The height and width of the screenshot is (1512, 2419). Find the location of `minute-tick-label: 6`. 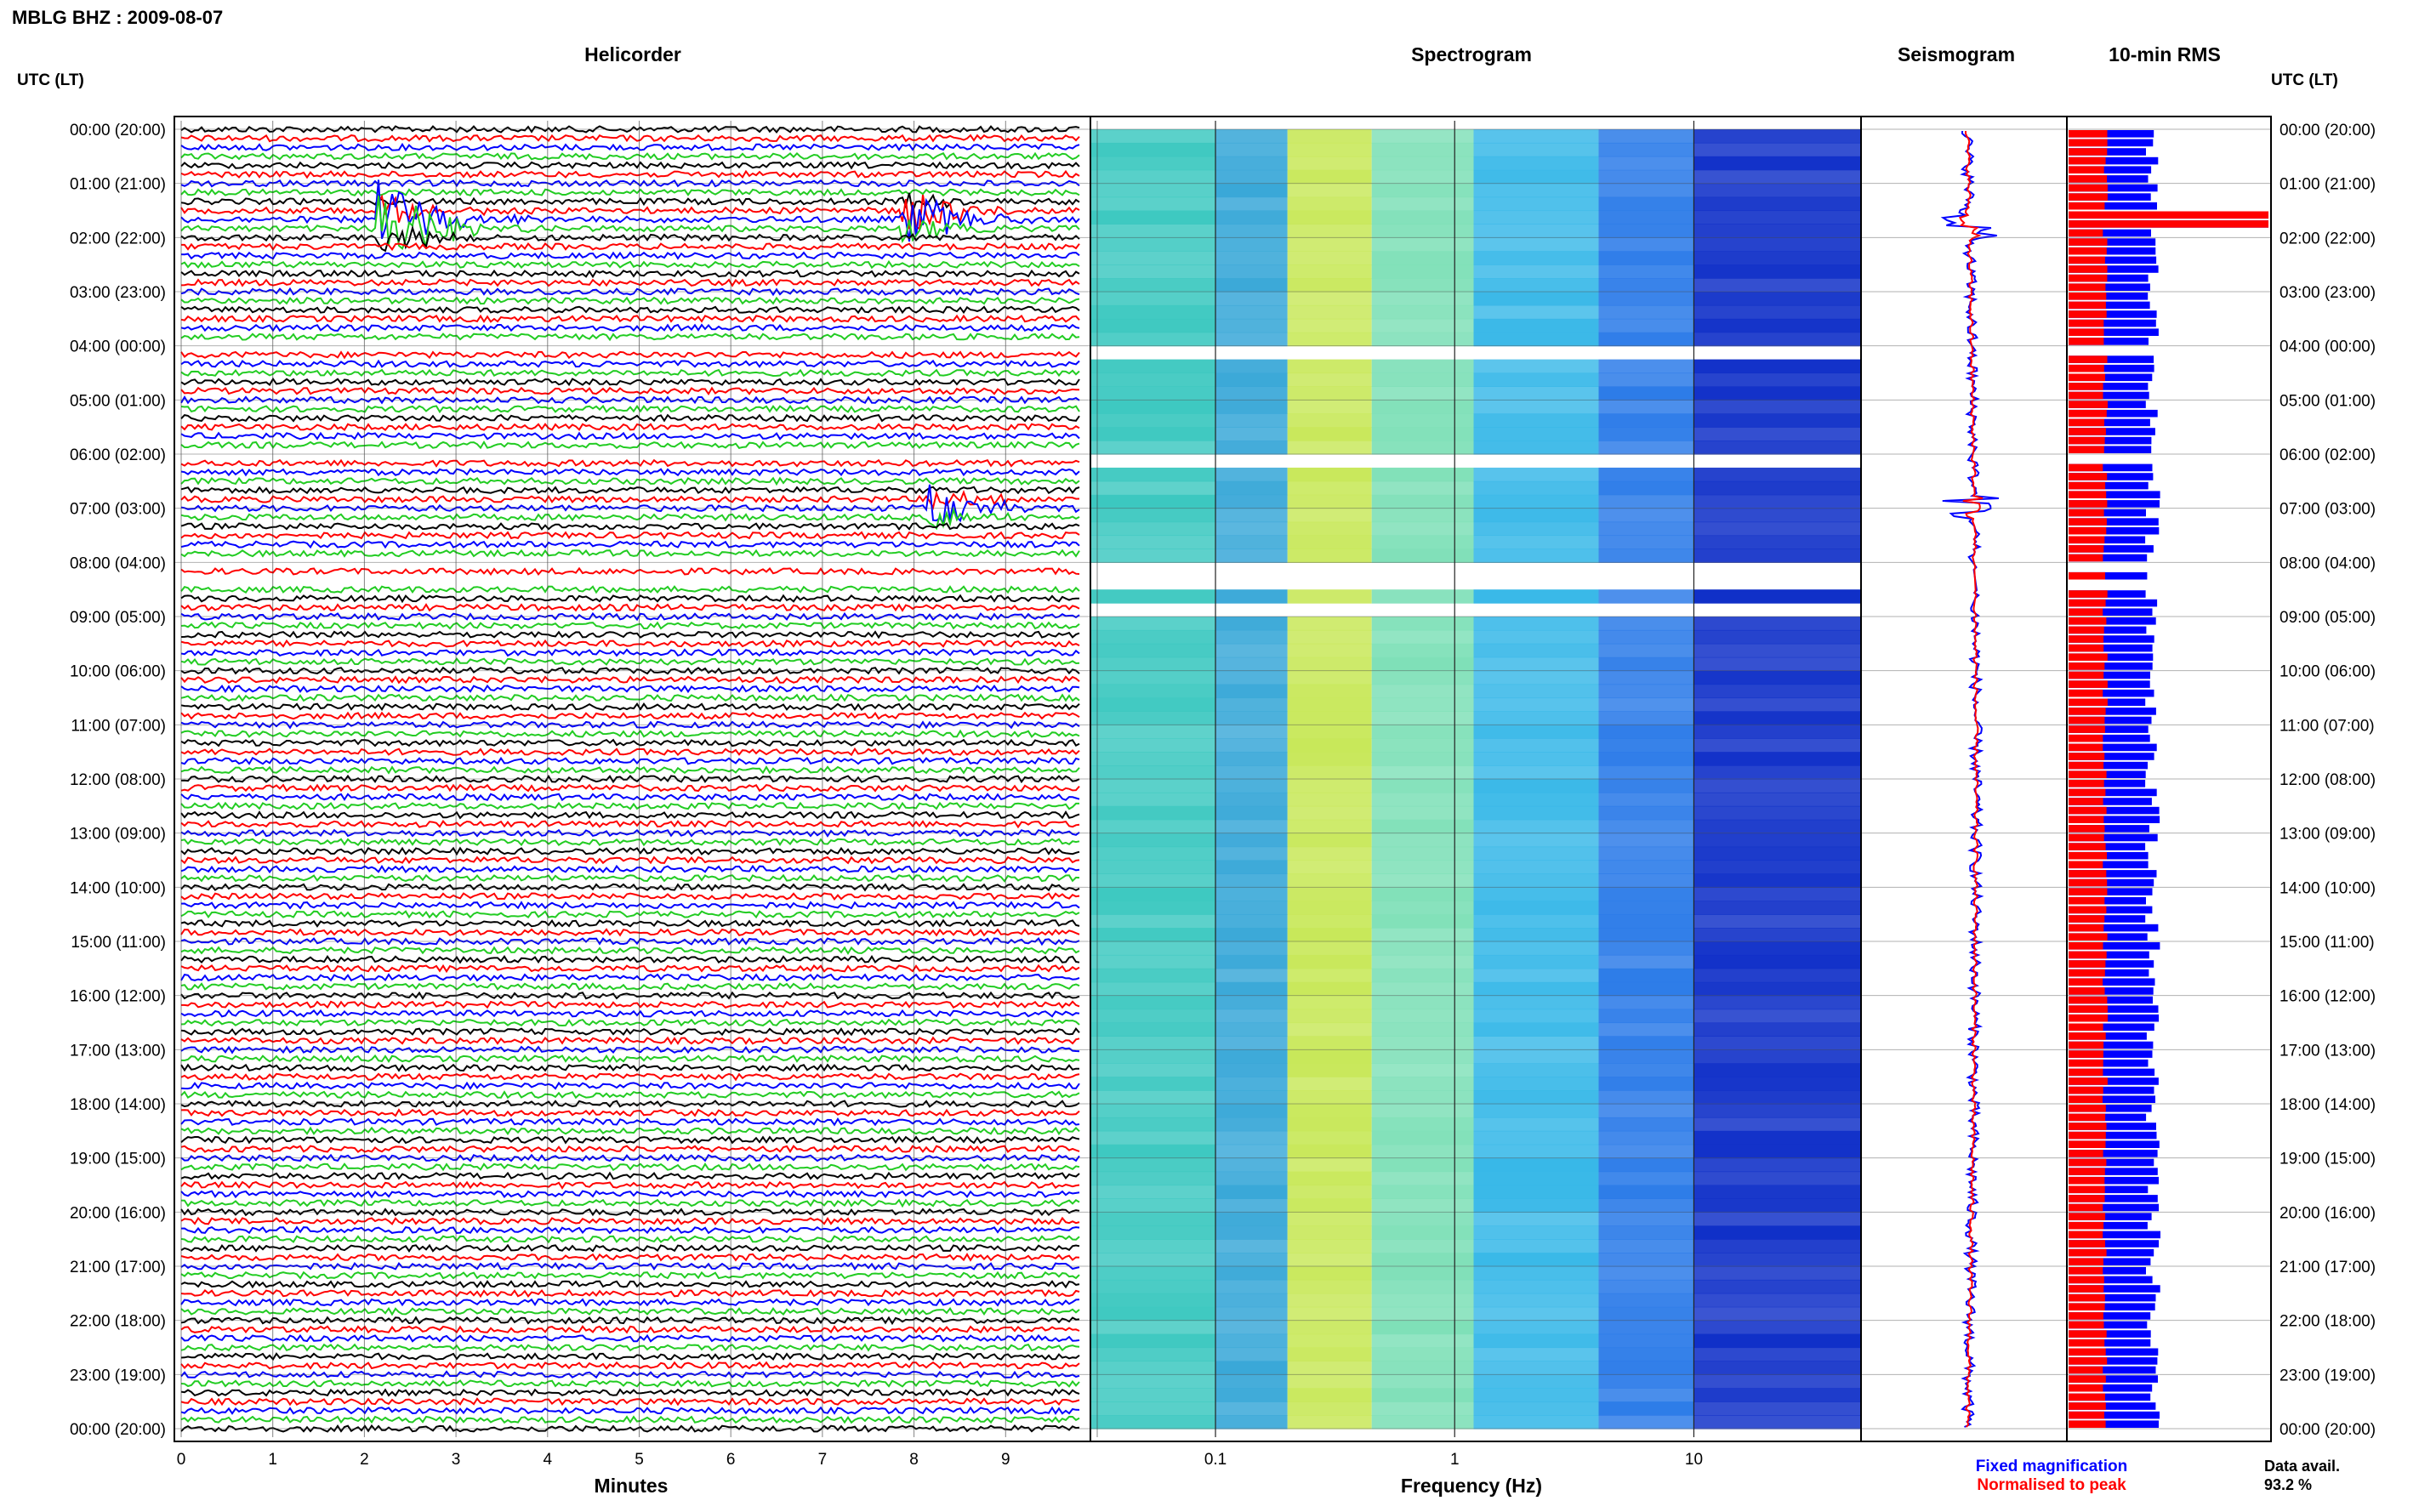

minute-tick-label: 6 is located at coordinates (731, 1460).